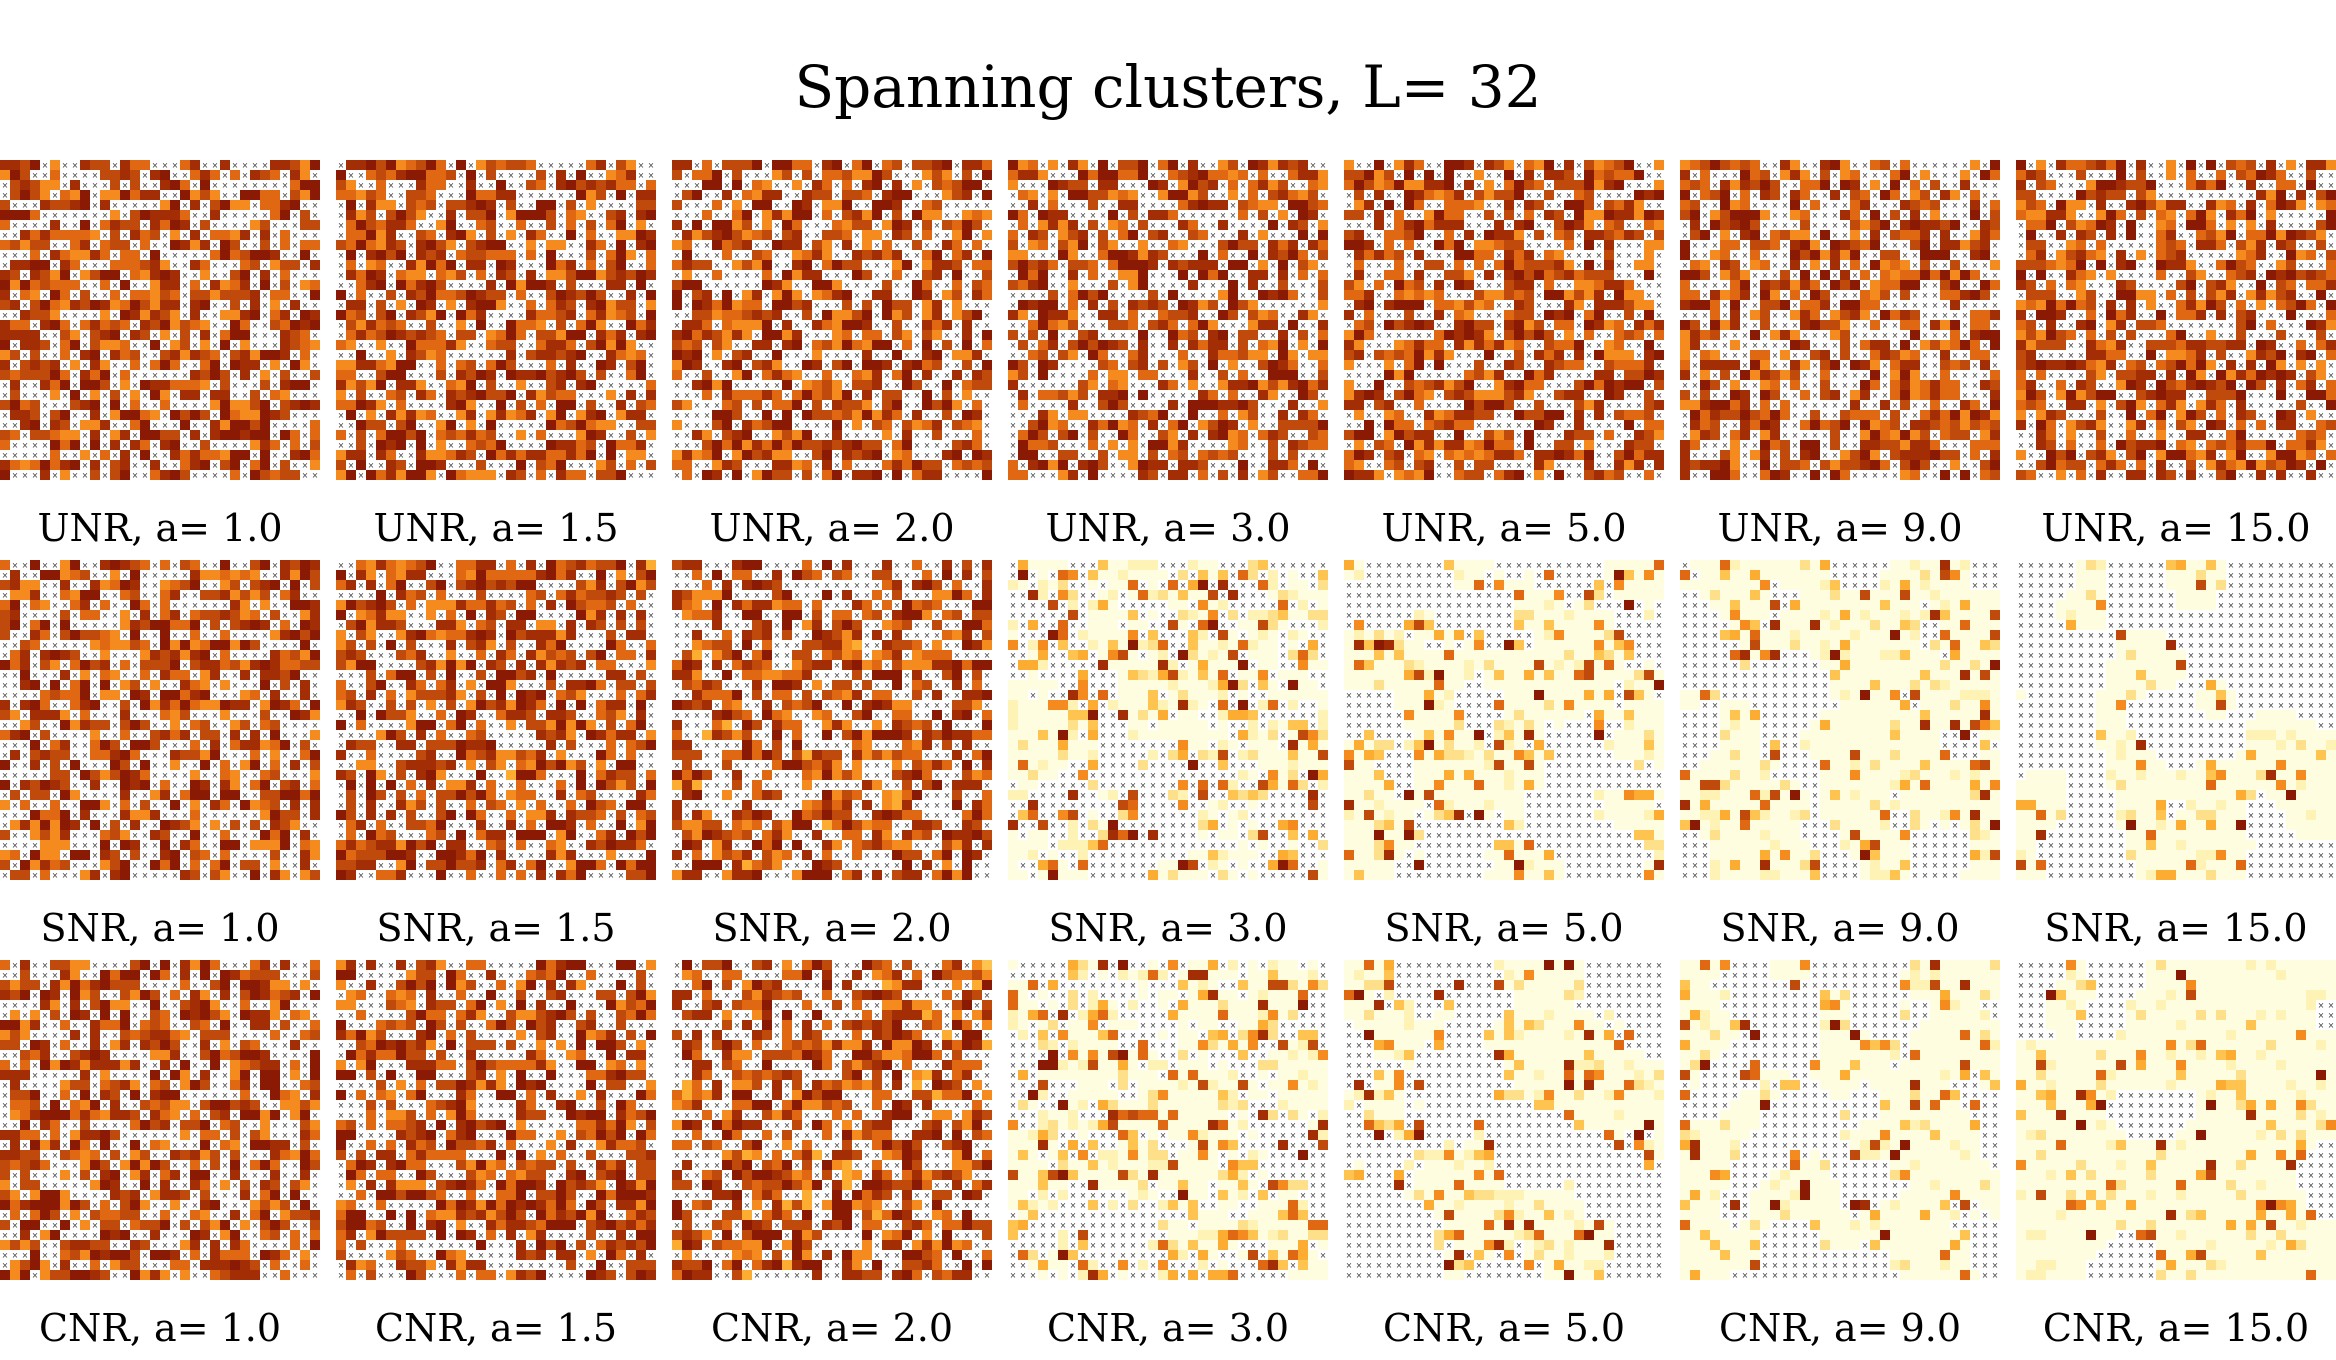 The image size is (2336, 1360). Describe the element at coordinates (1168, 87) in the screenshot. I see `chart-title: Spanning clusters, L= 32` at that location.